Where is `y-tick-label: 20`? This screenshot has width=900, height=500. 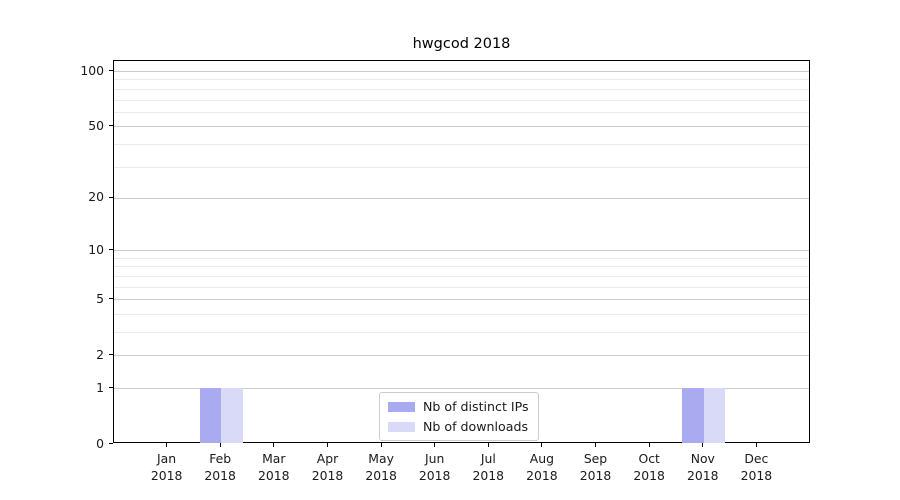 y-tick-label: 20 is located at coordinates (96, 197).